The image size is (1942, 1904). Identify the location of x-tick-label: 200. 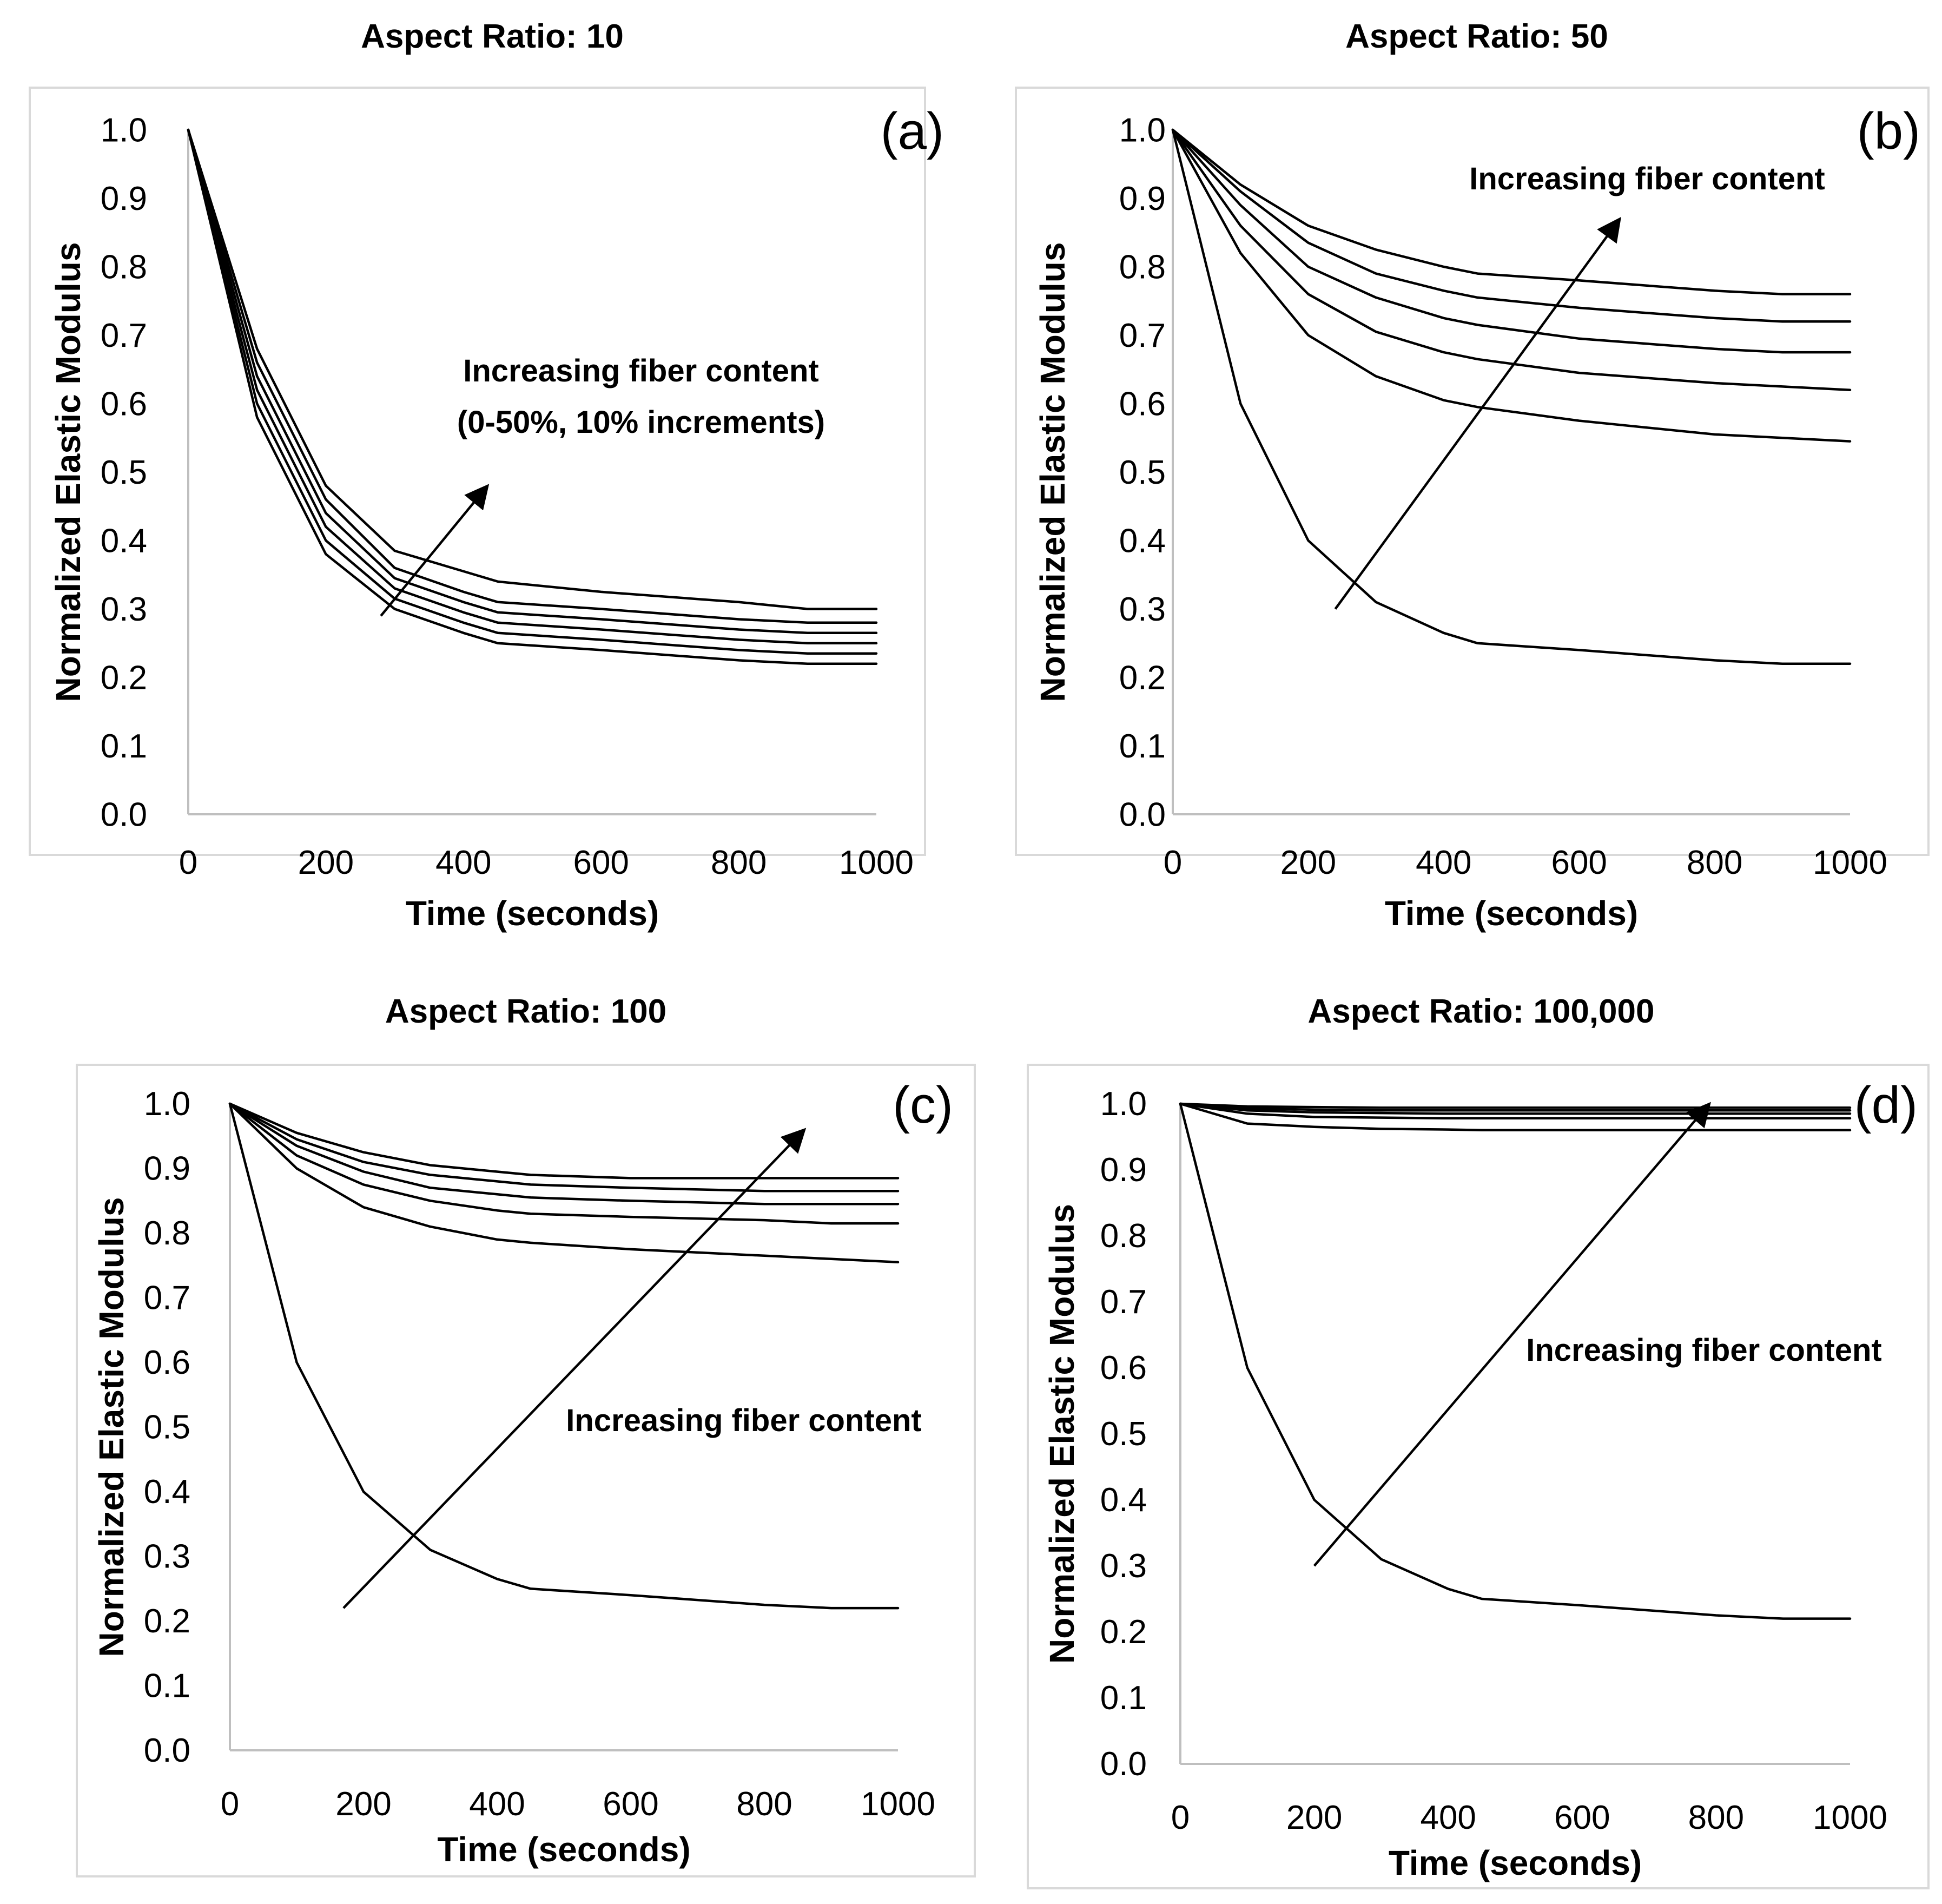
(363, 1804).